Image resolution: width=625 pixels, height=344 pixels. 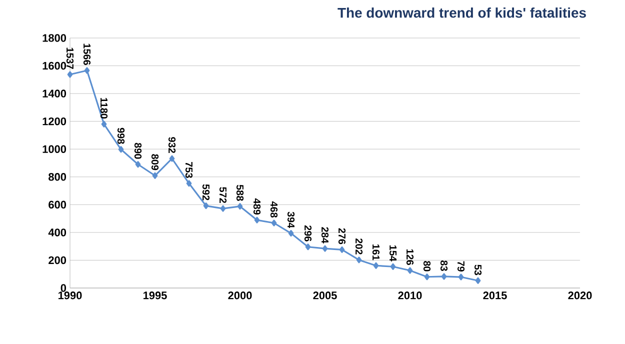 I want to click on data-label: 809, so click(x=155, y=162).